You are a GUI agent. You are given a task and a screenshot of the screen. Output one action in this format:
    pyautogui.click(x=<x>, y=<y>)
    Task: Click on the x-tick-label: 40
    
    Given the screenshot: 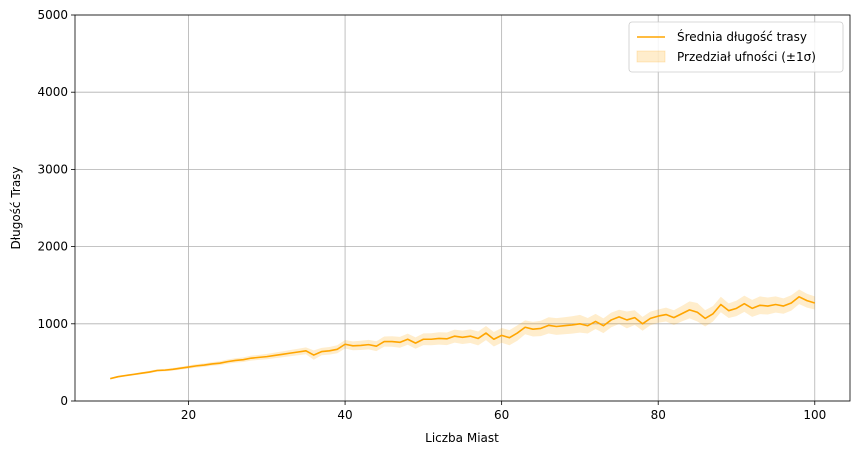 What is the action you would take?
    pyautogui.click(x=344, y=415)
    